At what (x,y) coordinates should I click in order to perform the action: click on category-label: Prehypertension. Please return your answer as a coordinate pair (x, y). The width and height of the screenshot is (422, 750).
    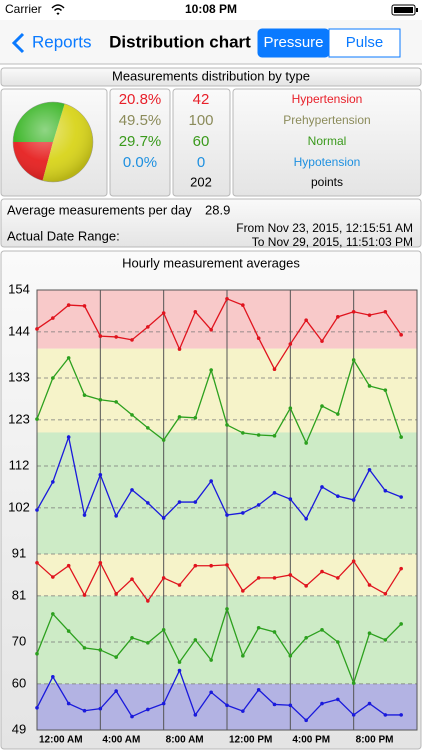
    Looking at the image, I should click on (326, 120).